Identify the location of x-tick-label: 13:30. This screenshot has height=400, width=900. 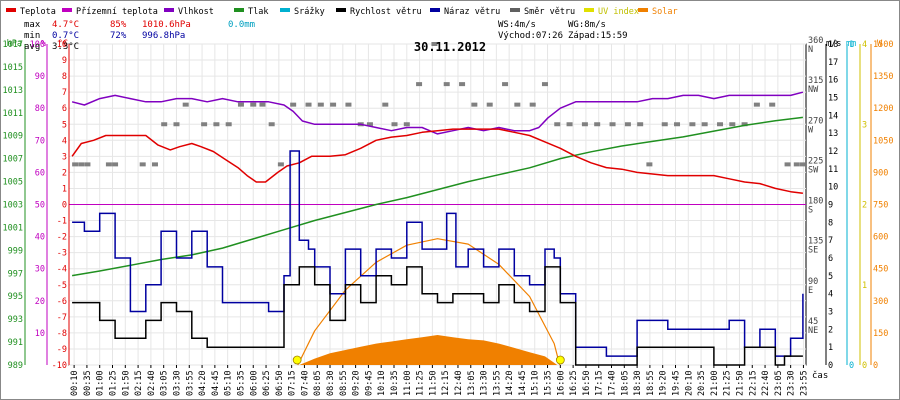
(485, 383).